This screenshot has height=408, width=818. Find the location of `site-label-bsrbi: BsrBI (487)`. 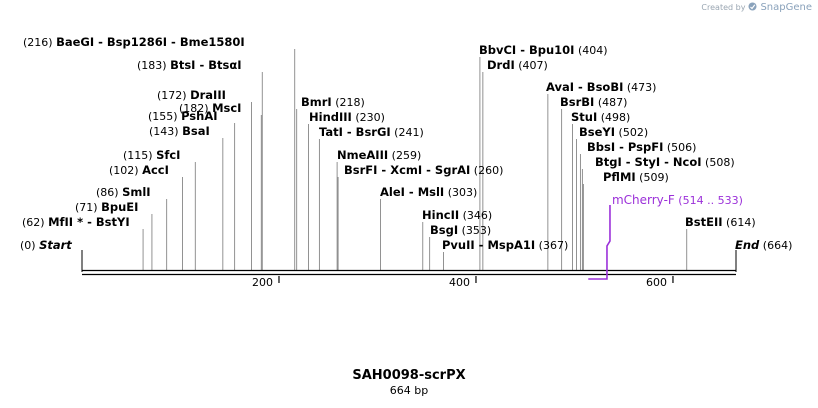

site-label-bsrbi: BsrBI (487) is located at coordinates (593, 102).